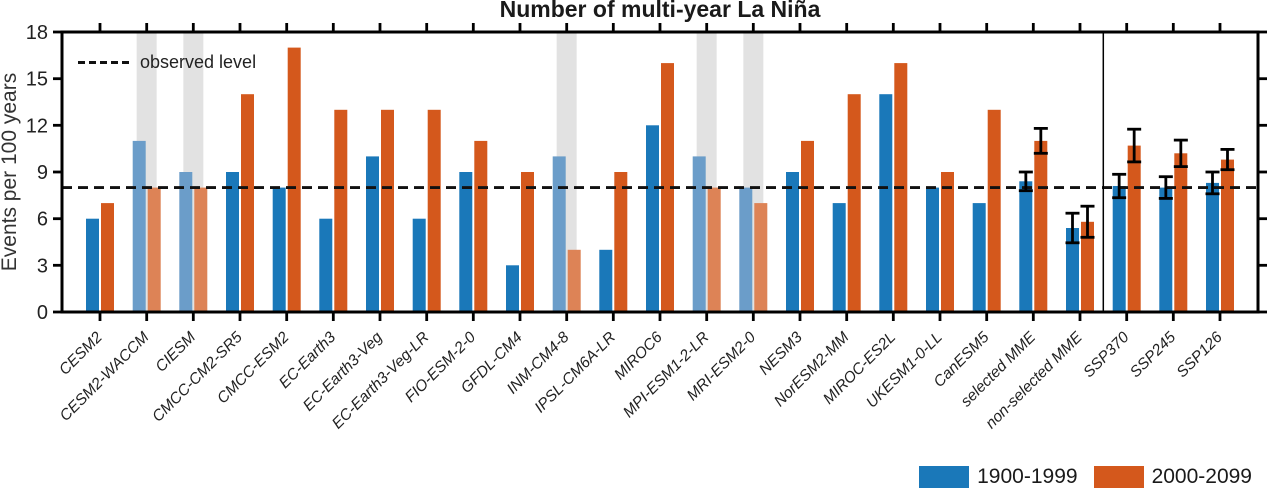  What do you see at coordinates (947, 242) in the screenshot?
I see `bar-2000-2099-UKESM1-0-LL` at bounding box center [947, 242].